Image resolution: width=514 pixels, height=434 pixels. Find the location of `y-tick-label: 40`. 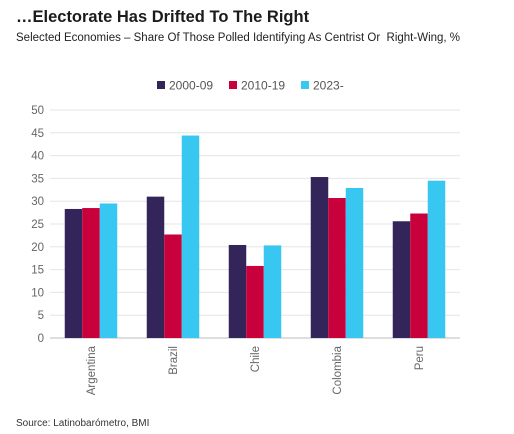

y-tick-label: 40 is located at coordinates (37, 157).